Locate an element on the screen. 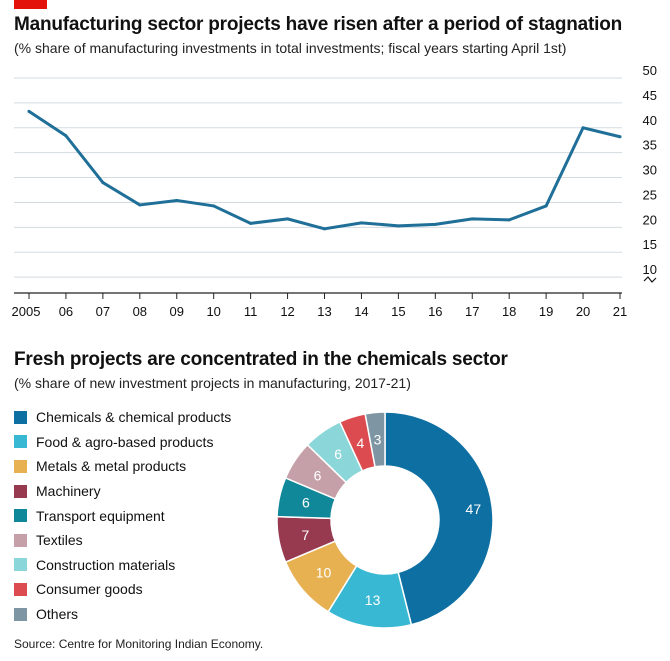  y-tick-label: 40 is located at coordinates (650, 120).